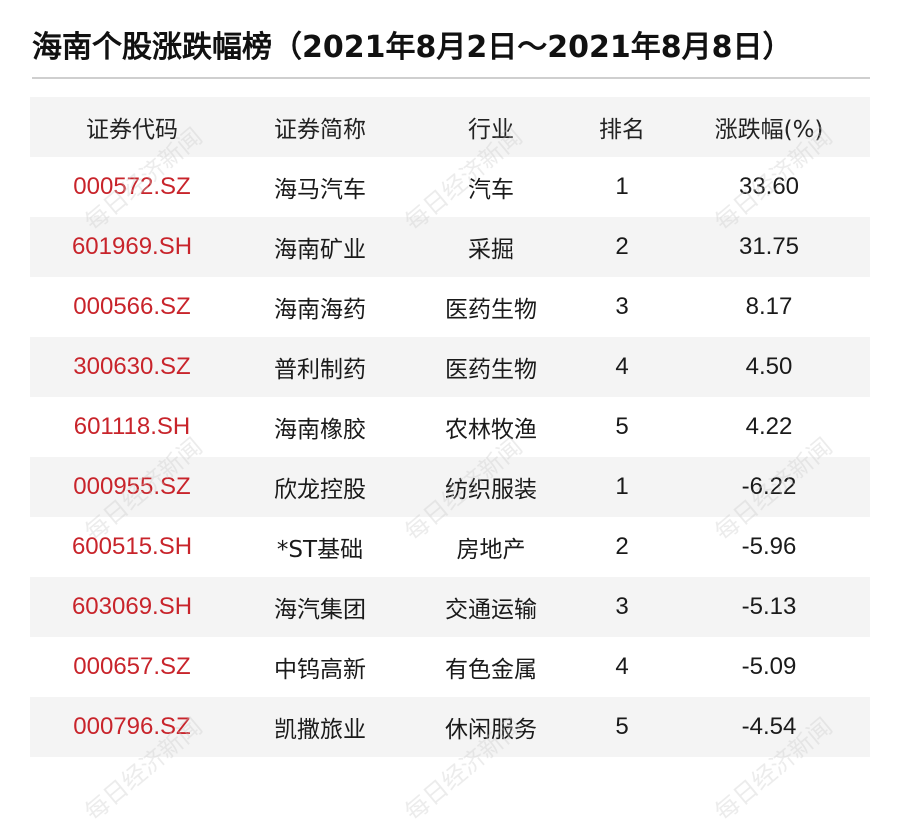  Describe the element at coordinates (320, 190) in the screenshot. I see `stock-name: 海马汽车` at that location.